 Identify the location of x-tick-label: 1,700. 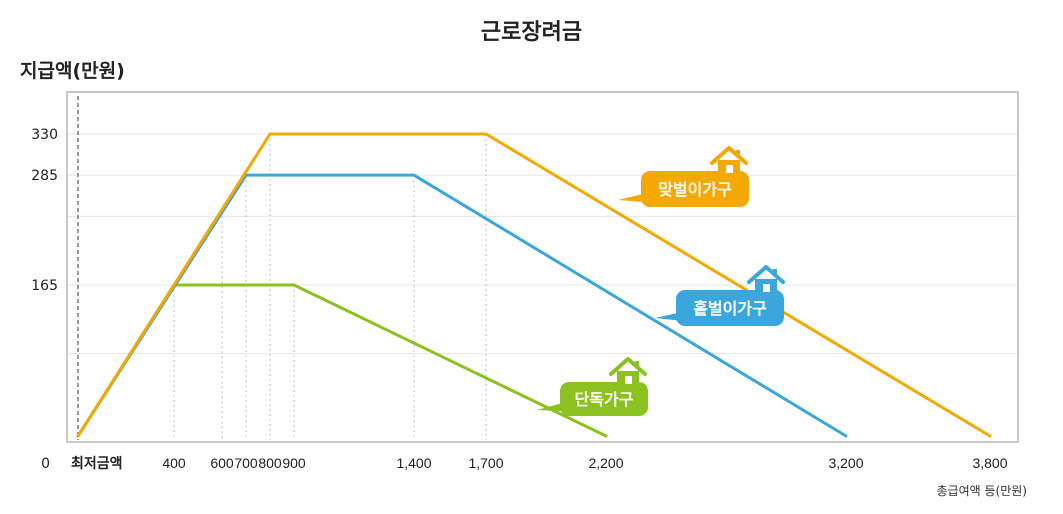
(485, 463).